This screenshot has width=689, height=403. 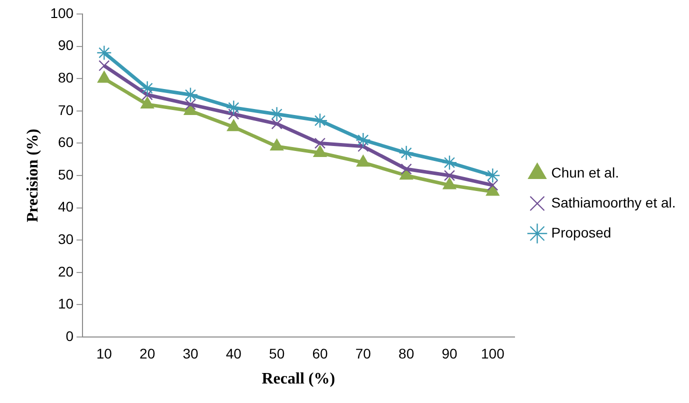 What do you see at coordinates (585, 172) in the screenshot?
I see `legend-label: Chun et al.` at bounding box center [585, 172].